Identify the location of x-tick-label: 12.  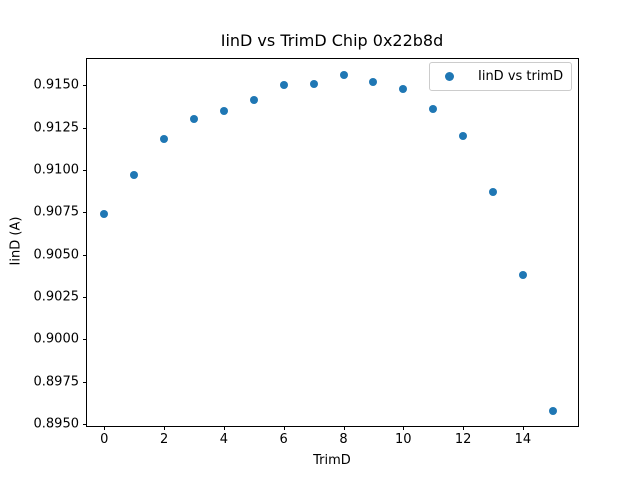
(463, 439).